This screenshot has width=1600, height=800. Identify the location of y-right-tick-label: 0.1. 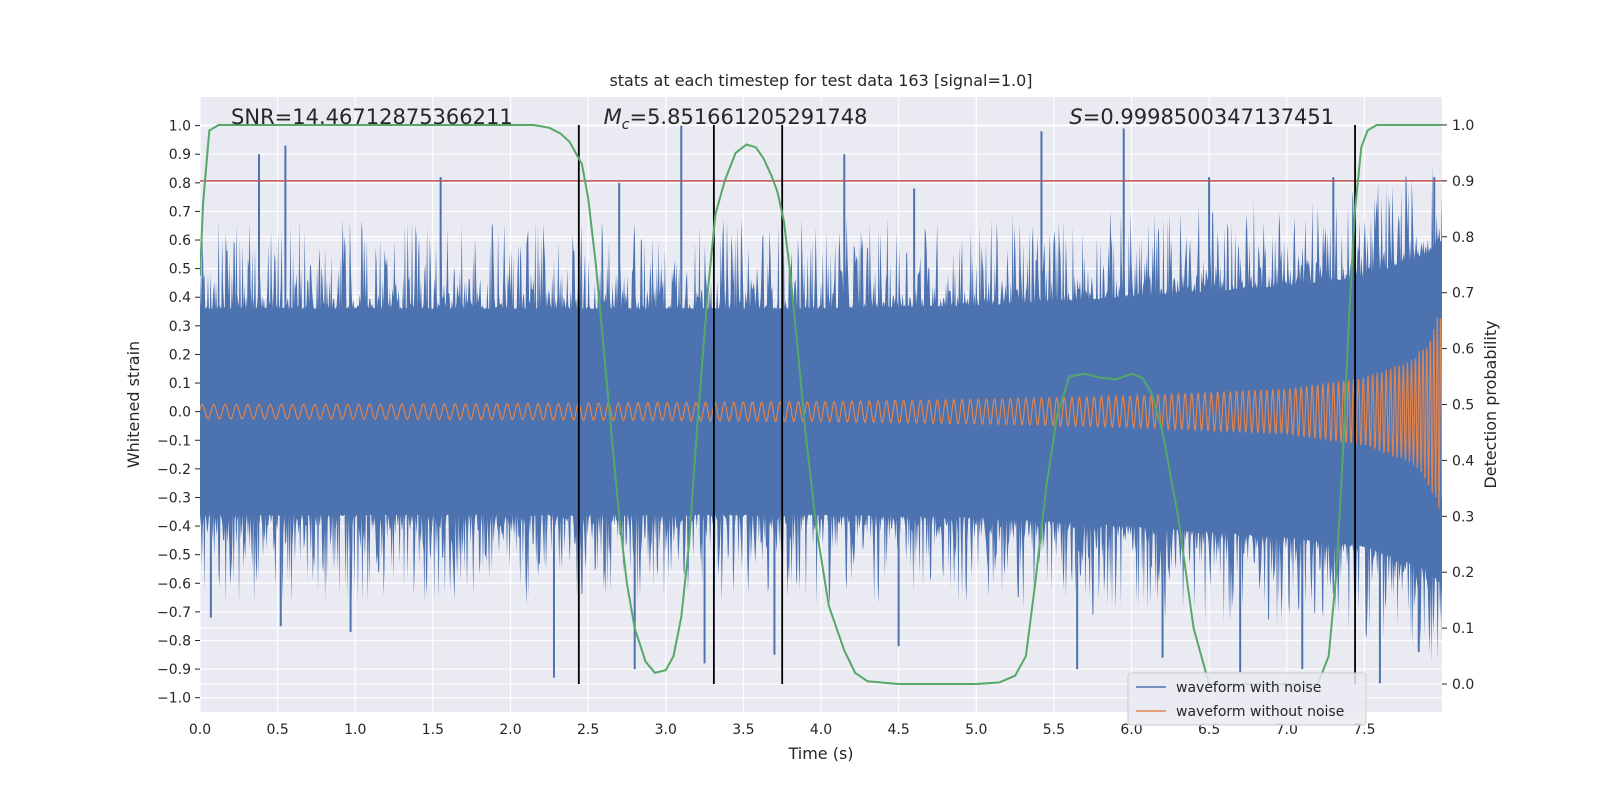
(1463, 629).